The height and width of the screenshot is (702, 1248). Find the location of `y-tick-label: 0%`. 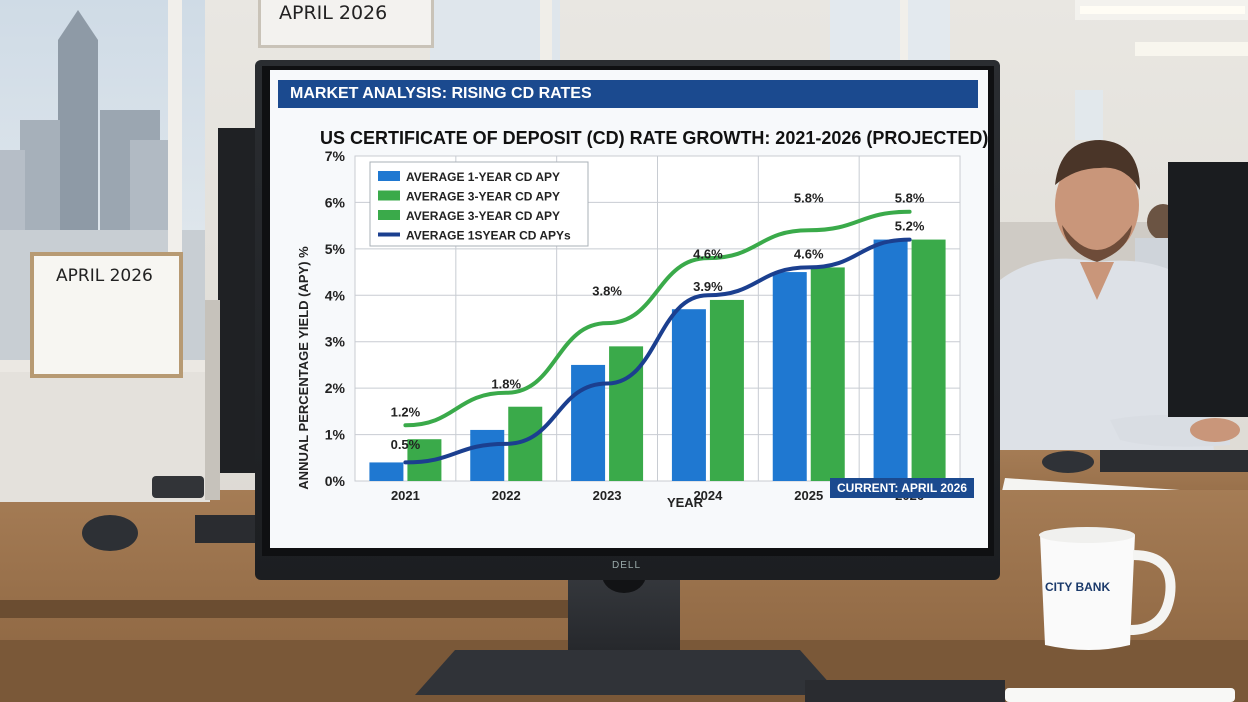

y-tick-label: 0% is located at coordinates (335, 481).